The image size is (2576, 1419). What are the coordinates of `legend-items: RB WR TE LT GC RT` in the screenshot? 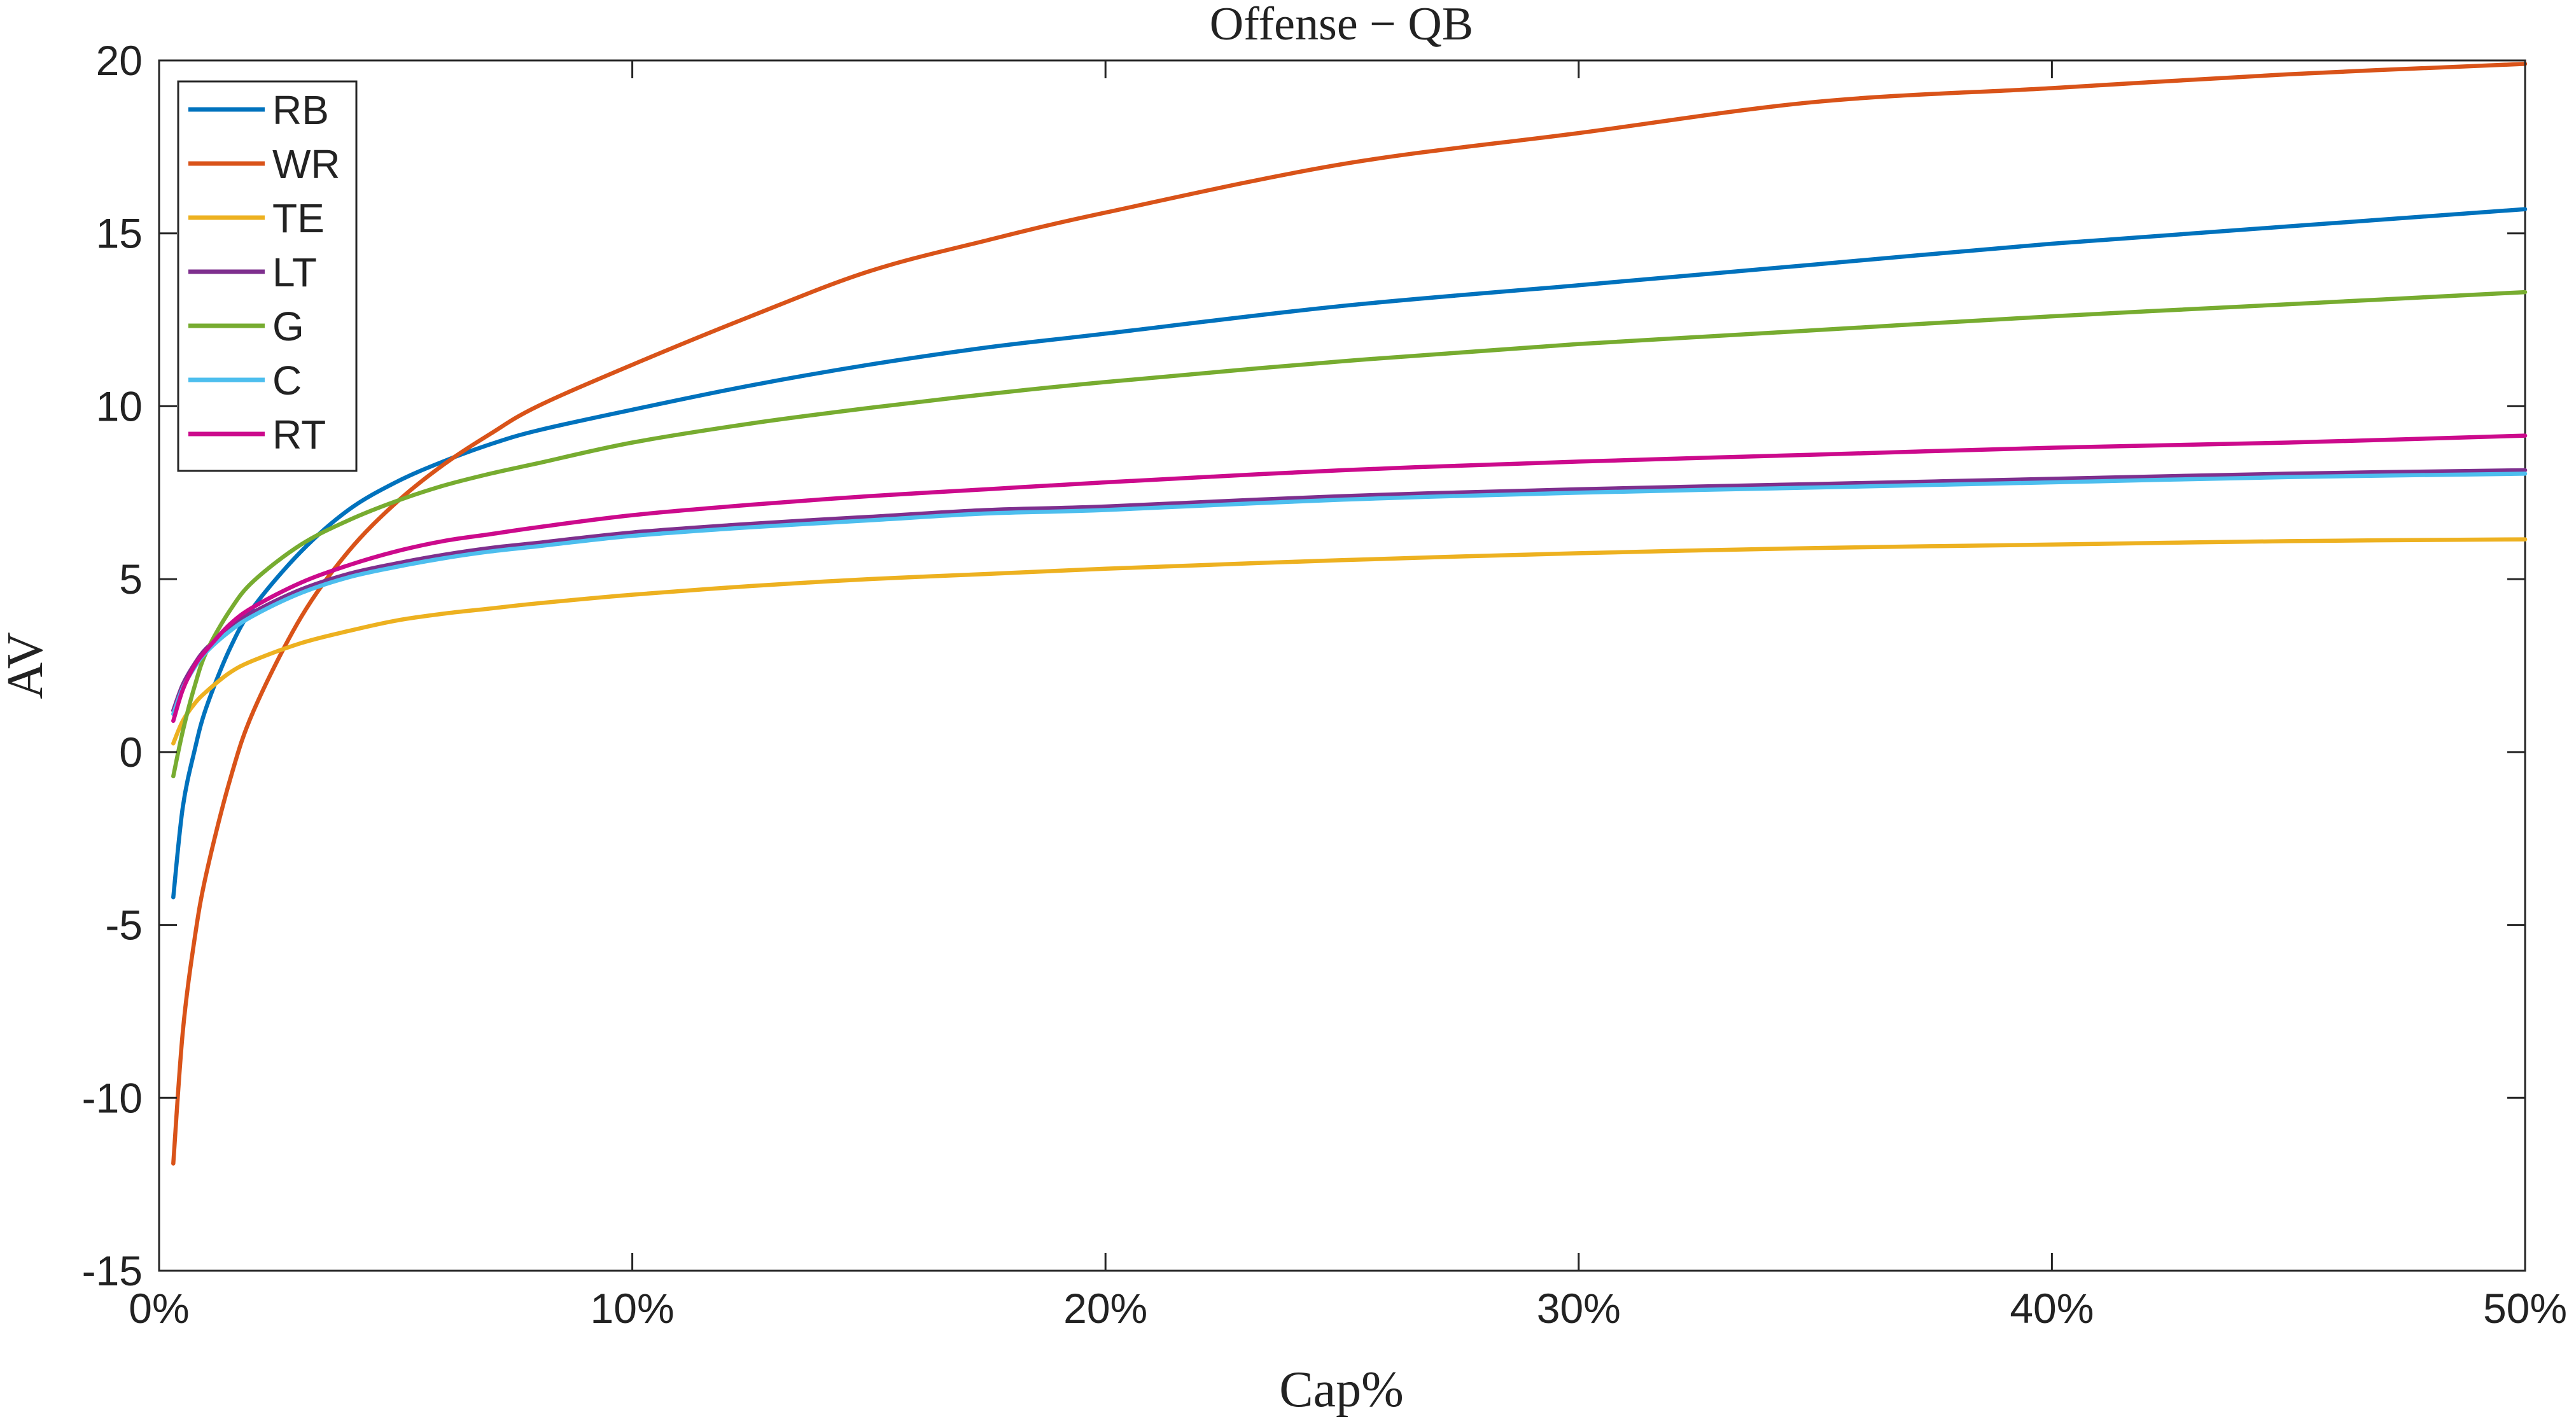 It's located at (264, 273).